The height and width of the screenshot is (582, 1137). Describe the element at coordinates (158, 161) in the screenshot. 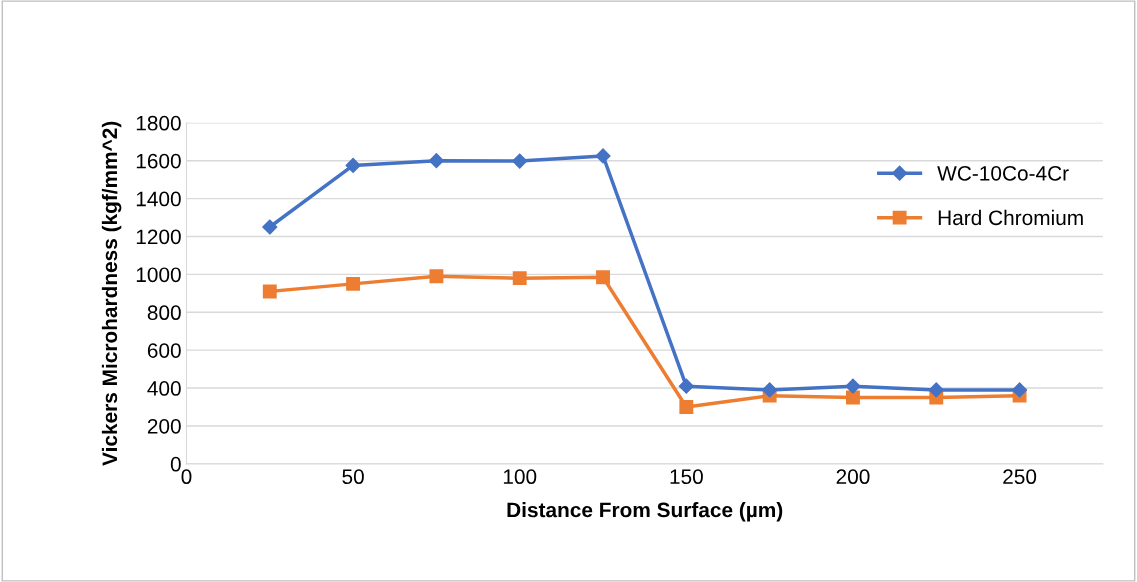

I see `y-tick-label: 1600` at that location.